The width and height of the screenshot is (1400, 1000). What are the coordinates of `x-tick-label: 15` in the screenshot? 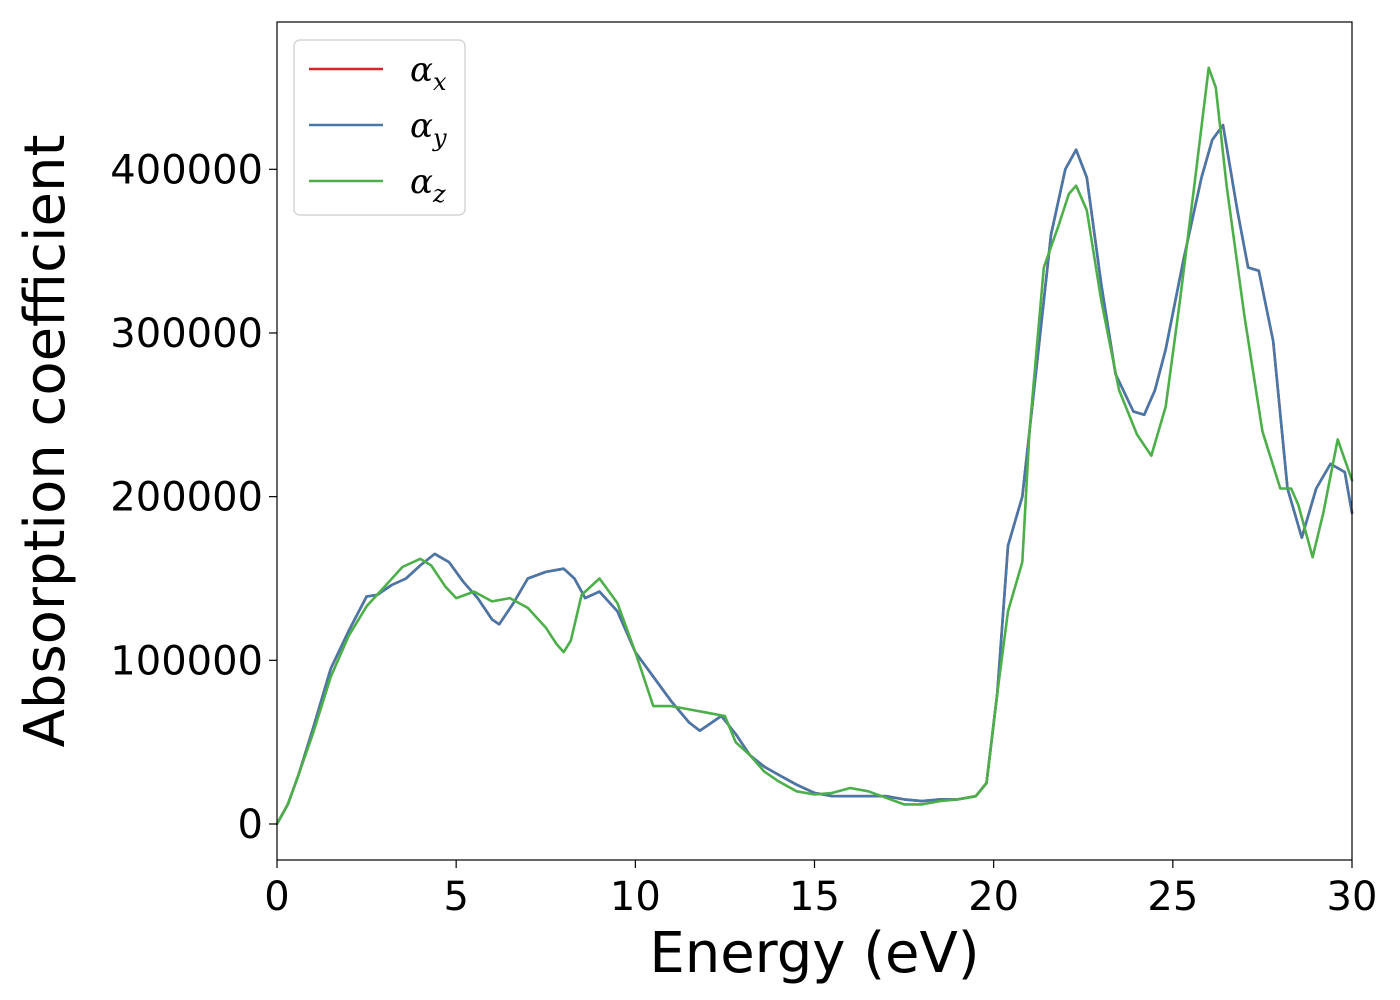 It's located at (814, 897).